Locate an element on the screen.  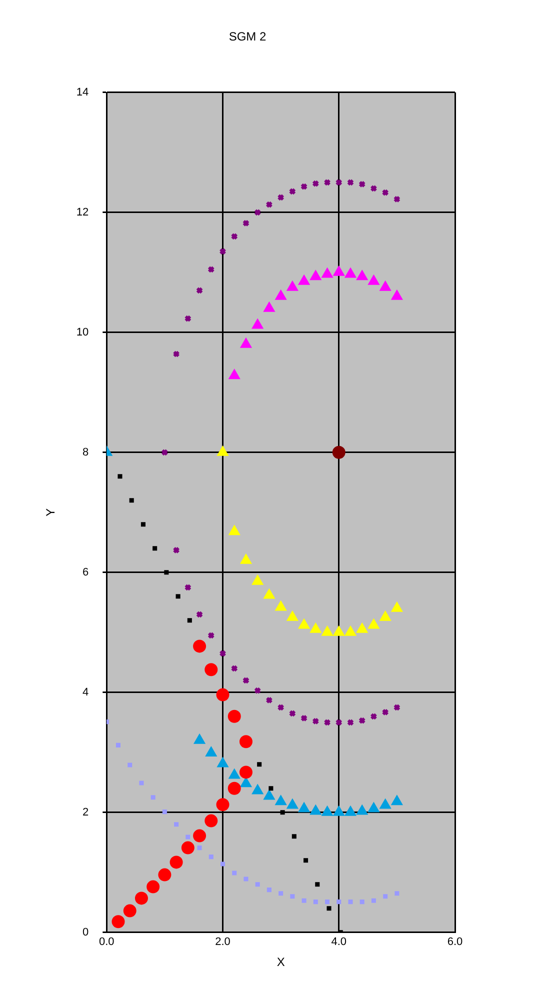
chart-title: SGM 2 is located at coordinates (247, 37).